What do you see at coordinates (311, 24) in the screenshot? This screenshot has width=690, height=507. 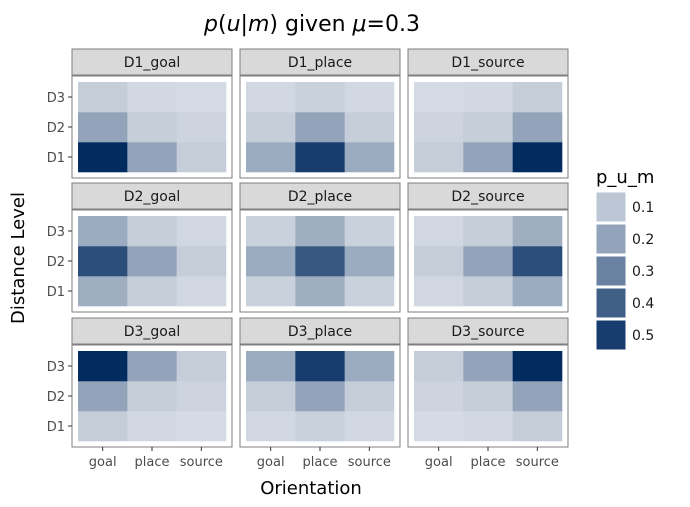 I see `chart-title: p(u|m) given μ=0.3` at bounding box center [311, 24].